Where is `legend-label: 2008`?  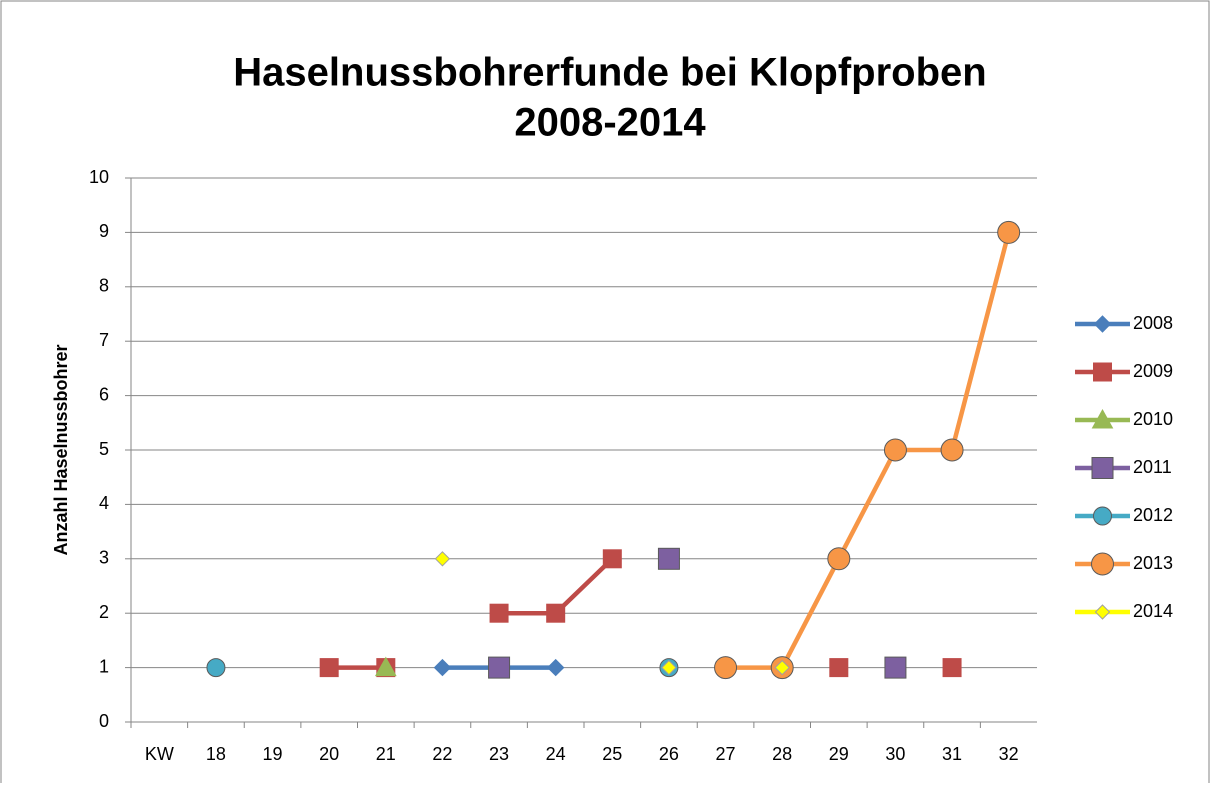 legend-label: 2008 is located at coordinates (1153, 323).